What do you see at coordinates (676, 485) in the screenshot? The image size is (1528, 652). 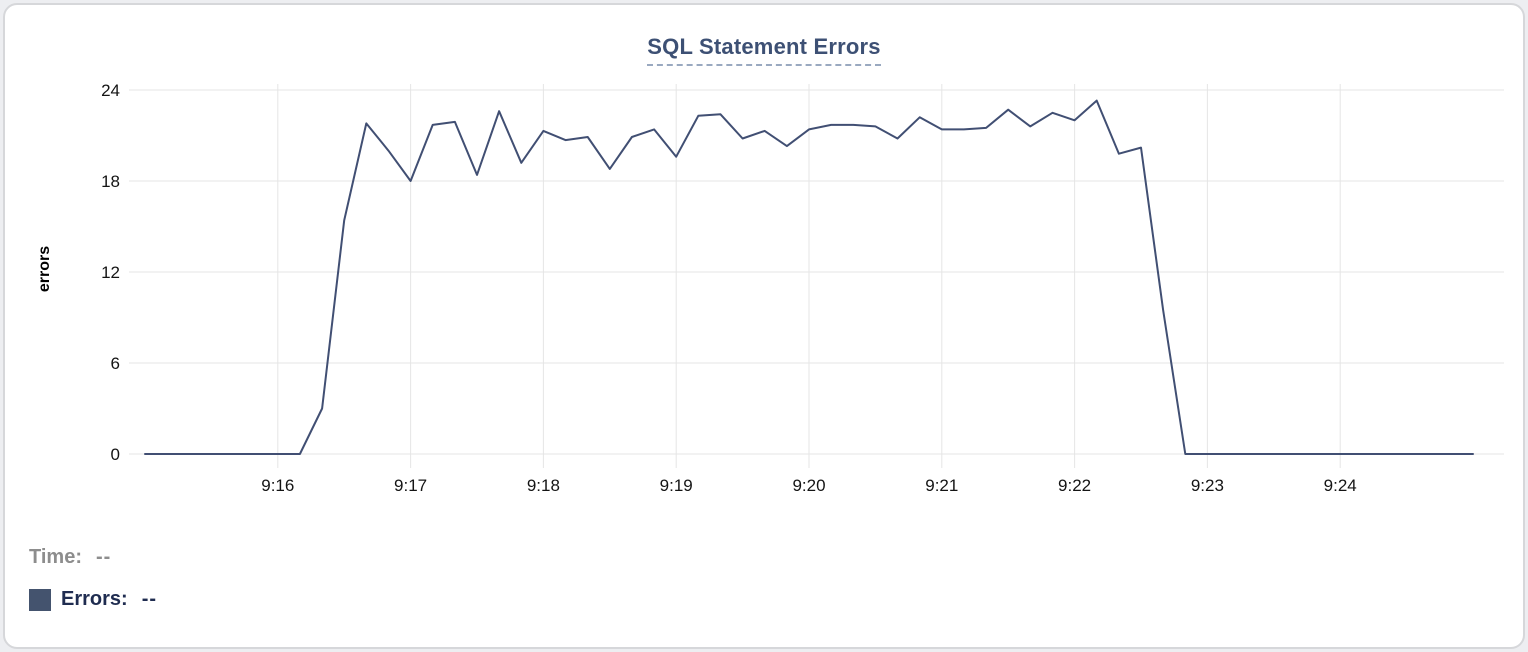 I see `x-tick-label: 9:19` at bounding box center [676, 485].